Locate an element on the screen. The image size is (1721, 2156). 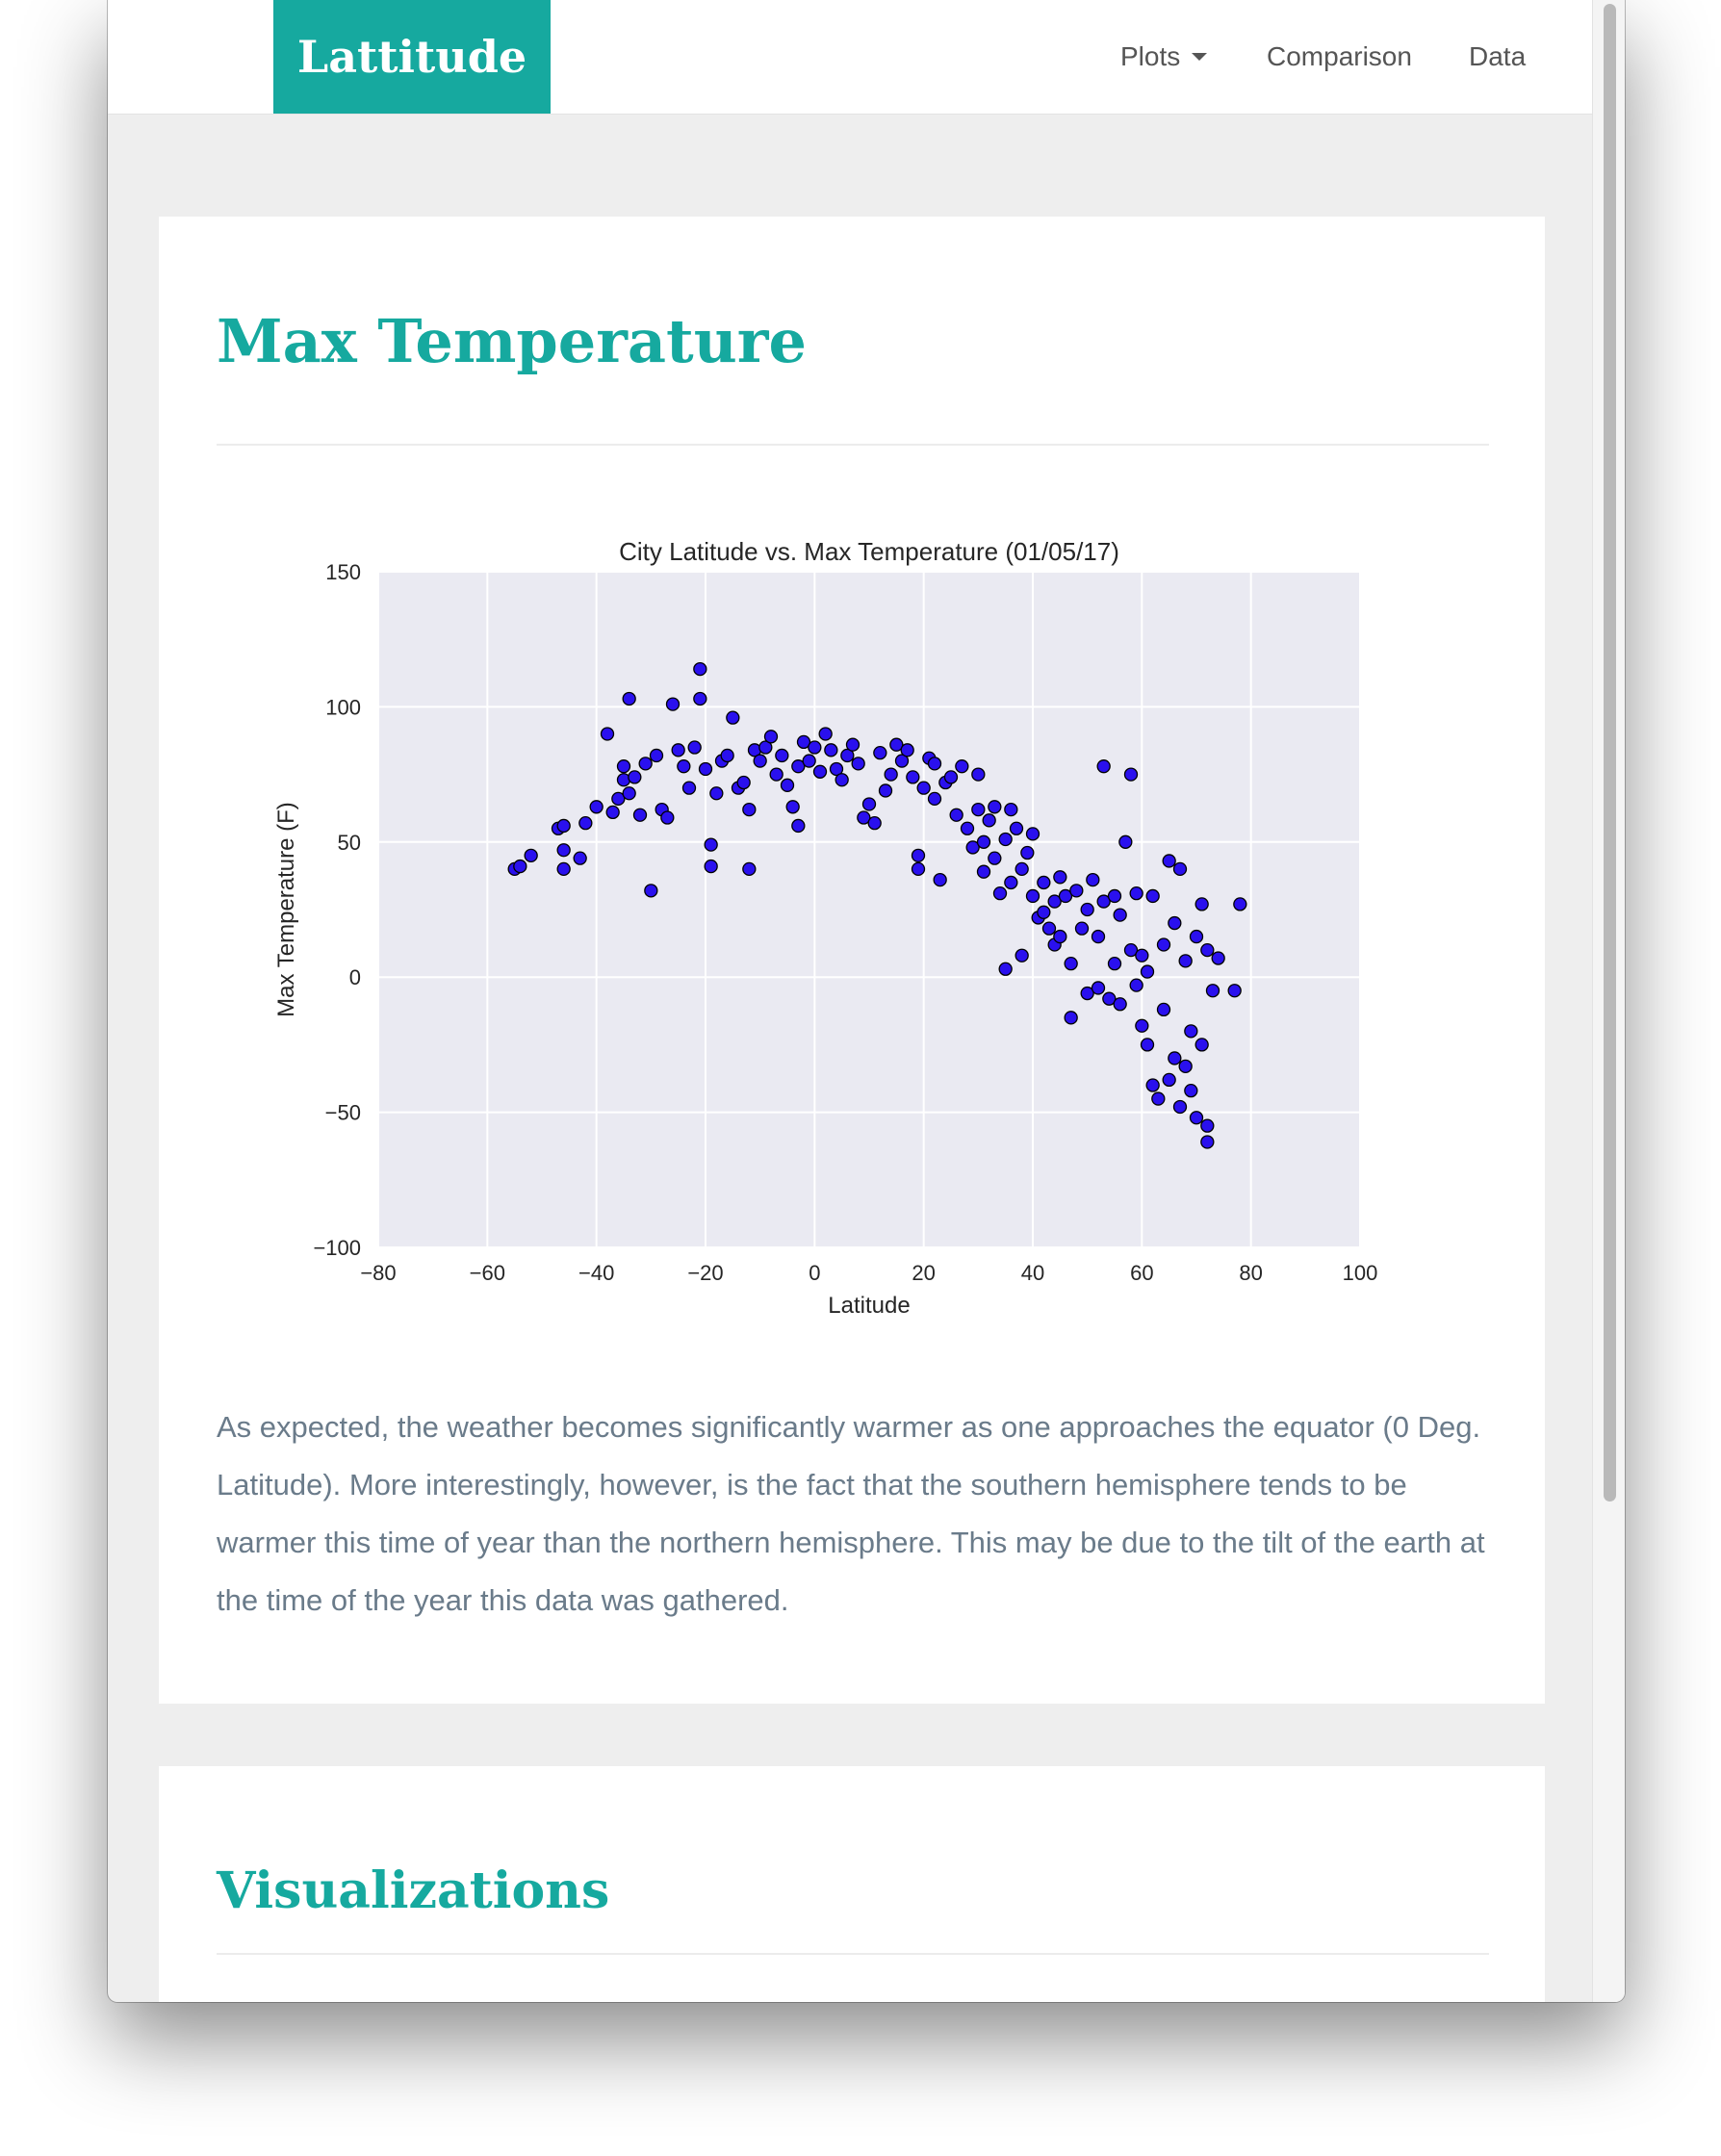
page-title: Max Temperature is located at coordinates (512, 341).